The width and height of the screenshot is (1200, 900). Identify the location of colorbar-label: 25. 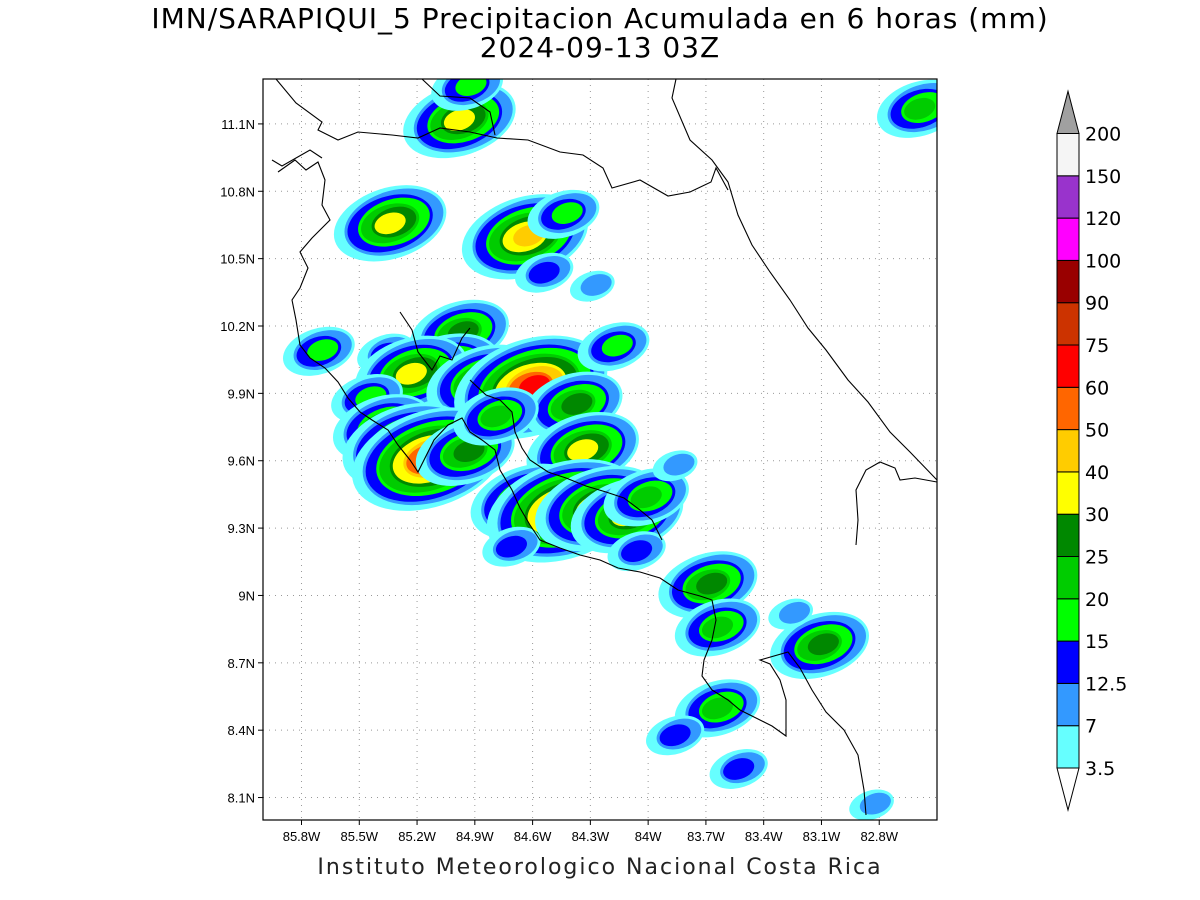
(1097, 558).